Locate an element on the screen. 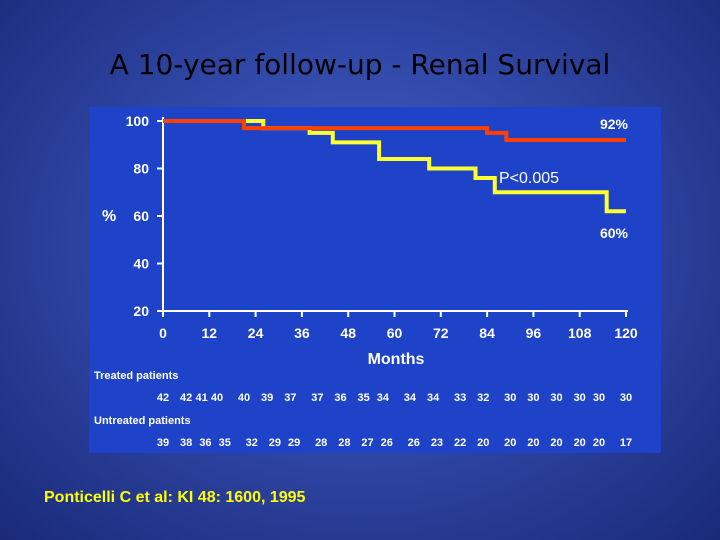  slide-title: A 10-year follow-up - Renal Survival is located at coordinates (360, 64).